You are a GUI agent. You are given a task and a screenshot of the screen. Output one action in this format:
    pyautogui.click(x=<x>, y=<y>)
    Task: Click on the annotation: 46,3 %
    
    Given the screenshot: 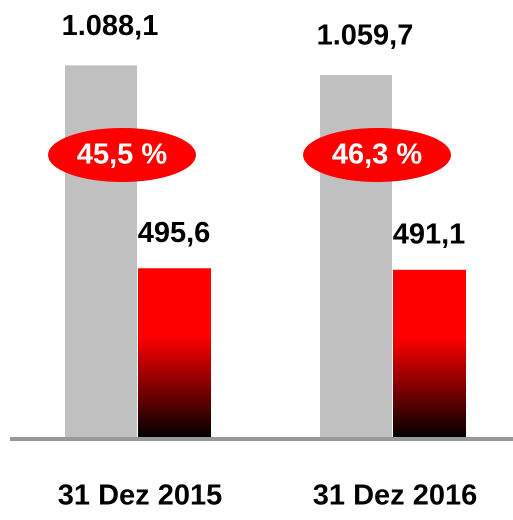 What is the action you would take?
    pyautogui.click(x=377, y=155)
    